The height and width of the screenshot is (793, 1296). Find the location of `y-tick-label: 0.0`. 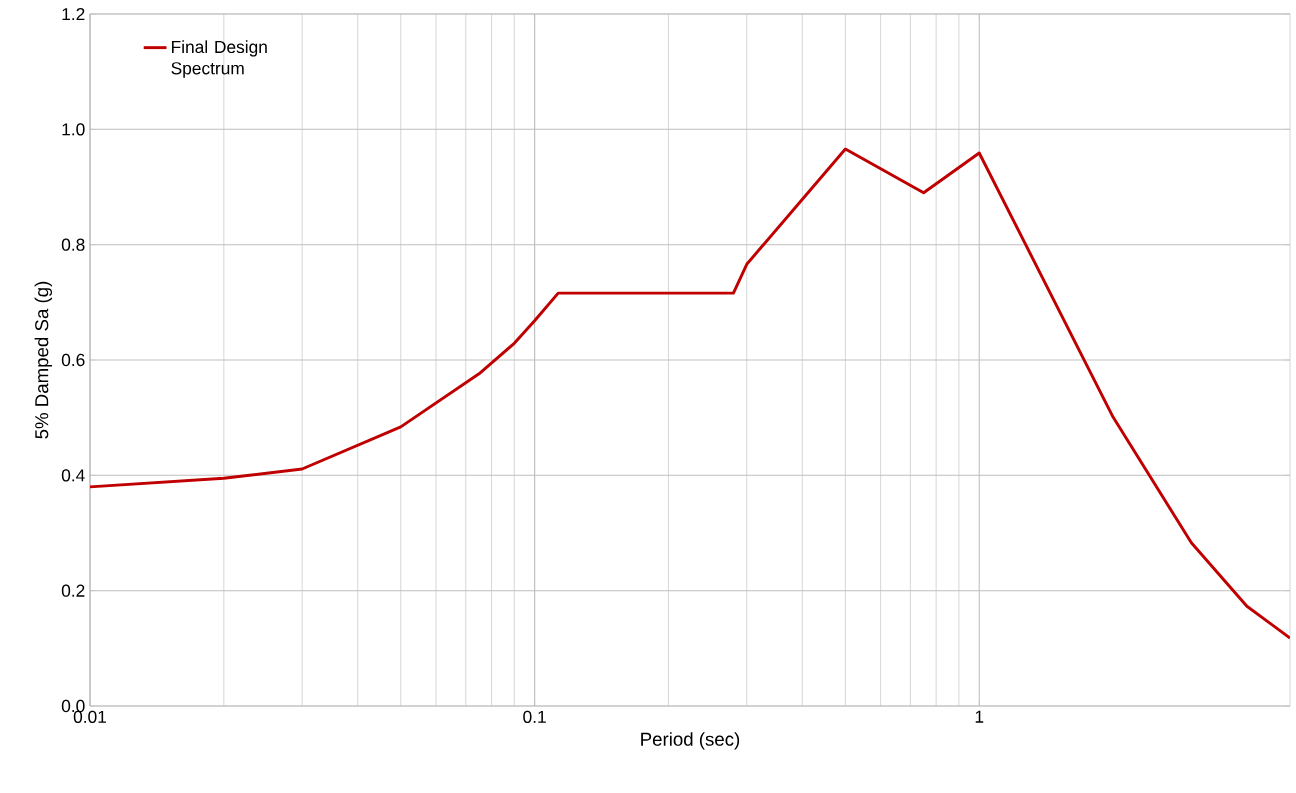

y-tick-label: 0.0 is located at coordinates (73, 706).